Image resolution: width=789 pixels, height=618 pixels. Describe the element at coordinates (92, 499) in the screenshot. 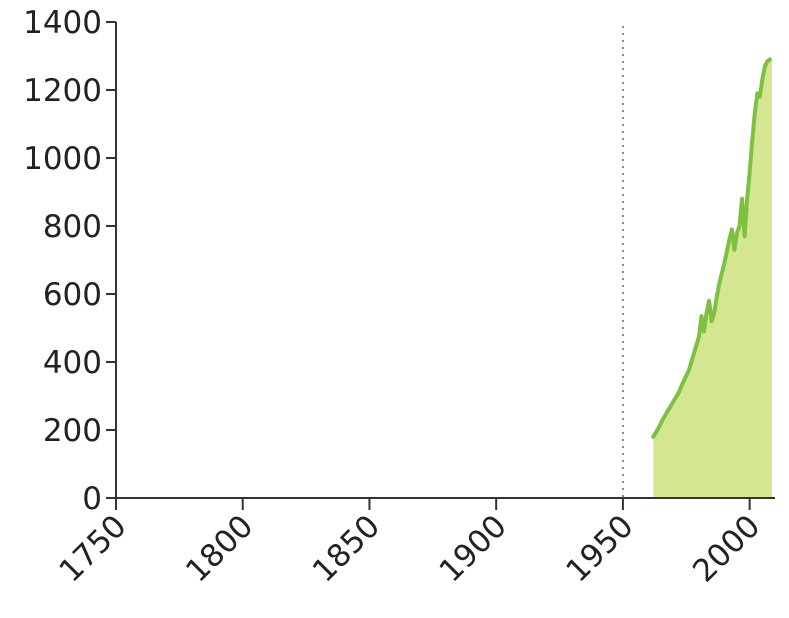

I see `y-tick-label: 0` at that location.